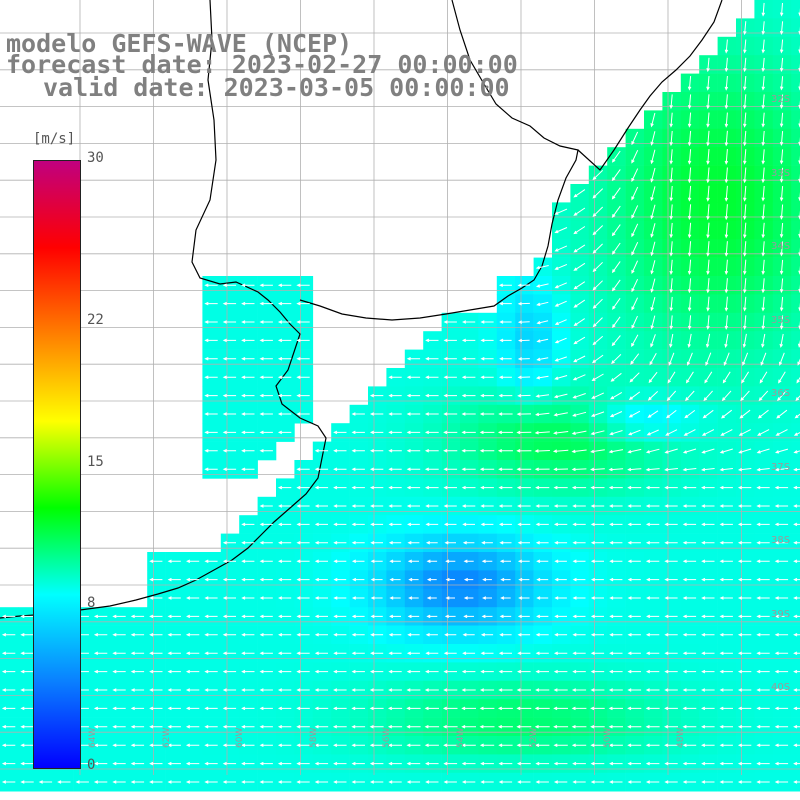 The height and width of the screenshot is (800, 800). What do you see at coordinates (795, 193) in the screenshot?
I see `wind-speed-cell` at bounding box center [795, 193].